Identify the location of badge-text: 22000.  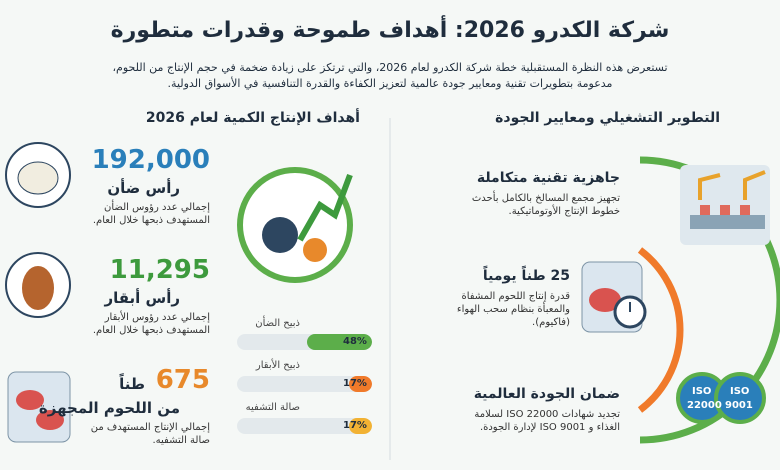
(704, 405).